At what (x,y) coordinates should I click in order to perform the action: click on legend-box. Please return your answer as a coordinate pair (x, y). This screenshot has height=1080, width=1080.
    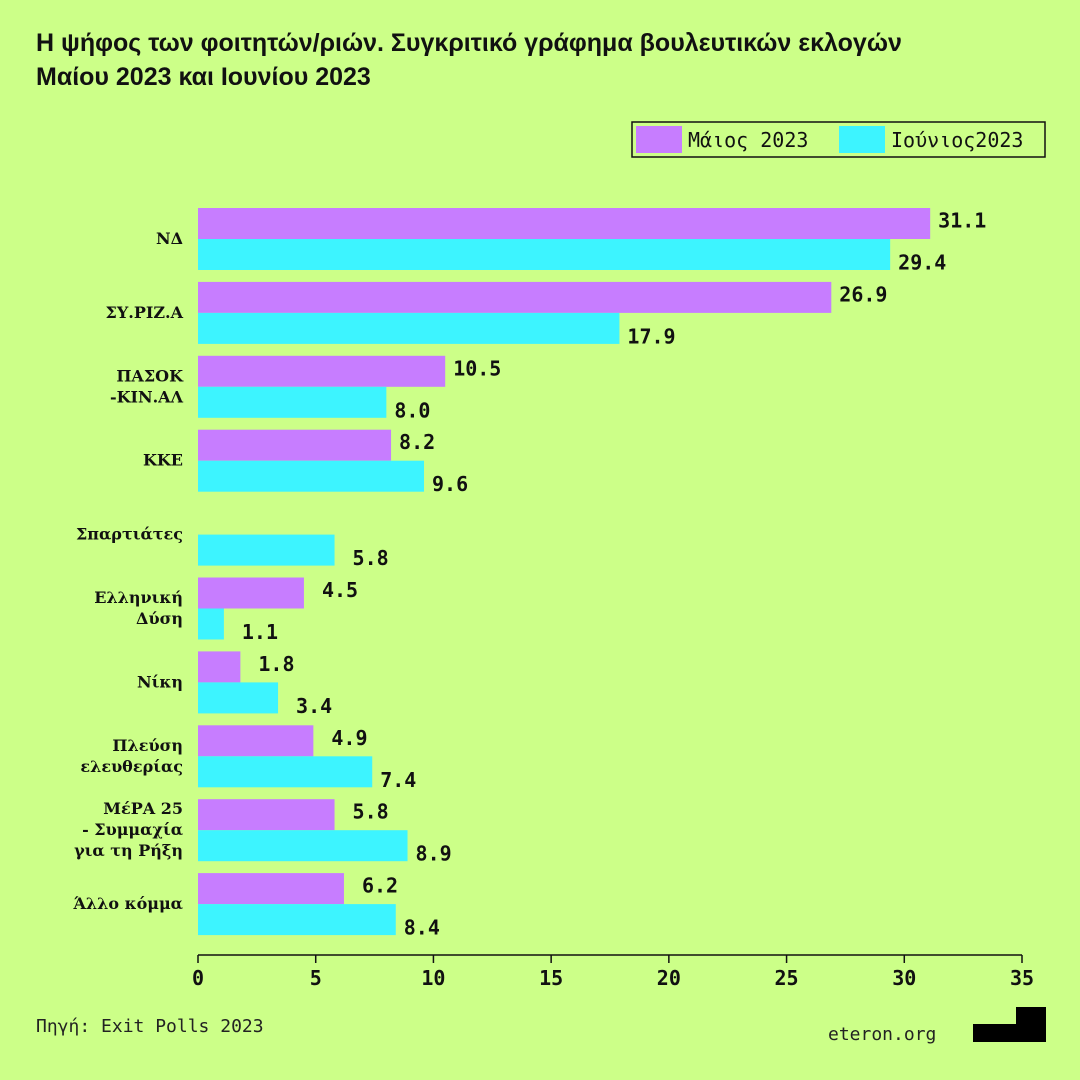
    Looking at the image, I should click on (838, 139).